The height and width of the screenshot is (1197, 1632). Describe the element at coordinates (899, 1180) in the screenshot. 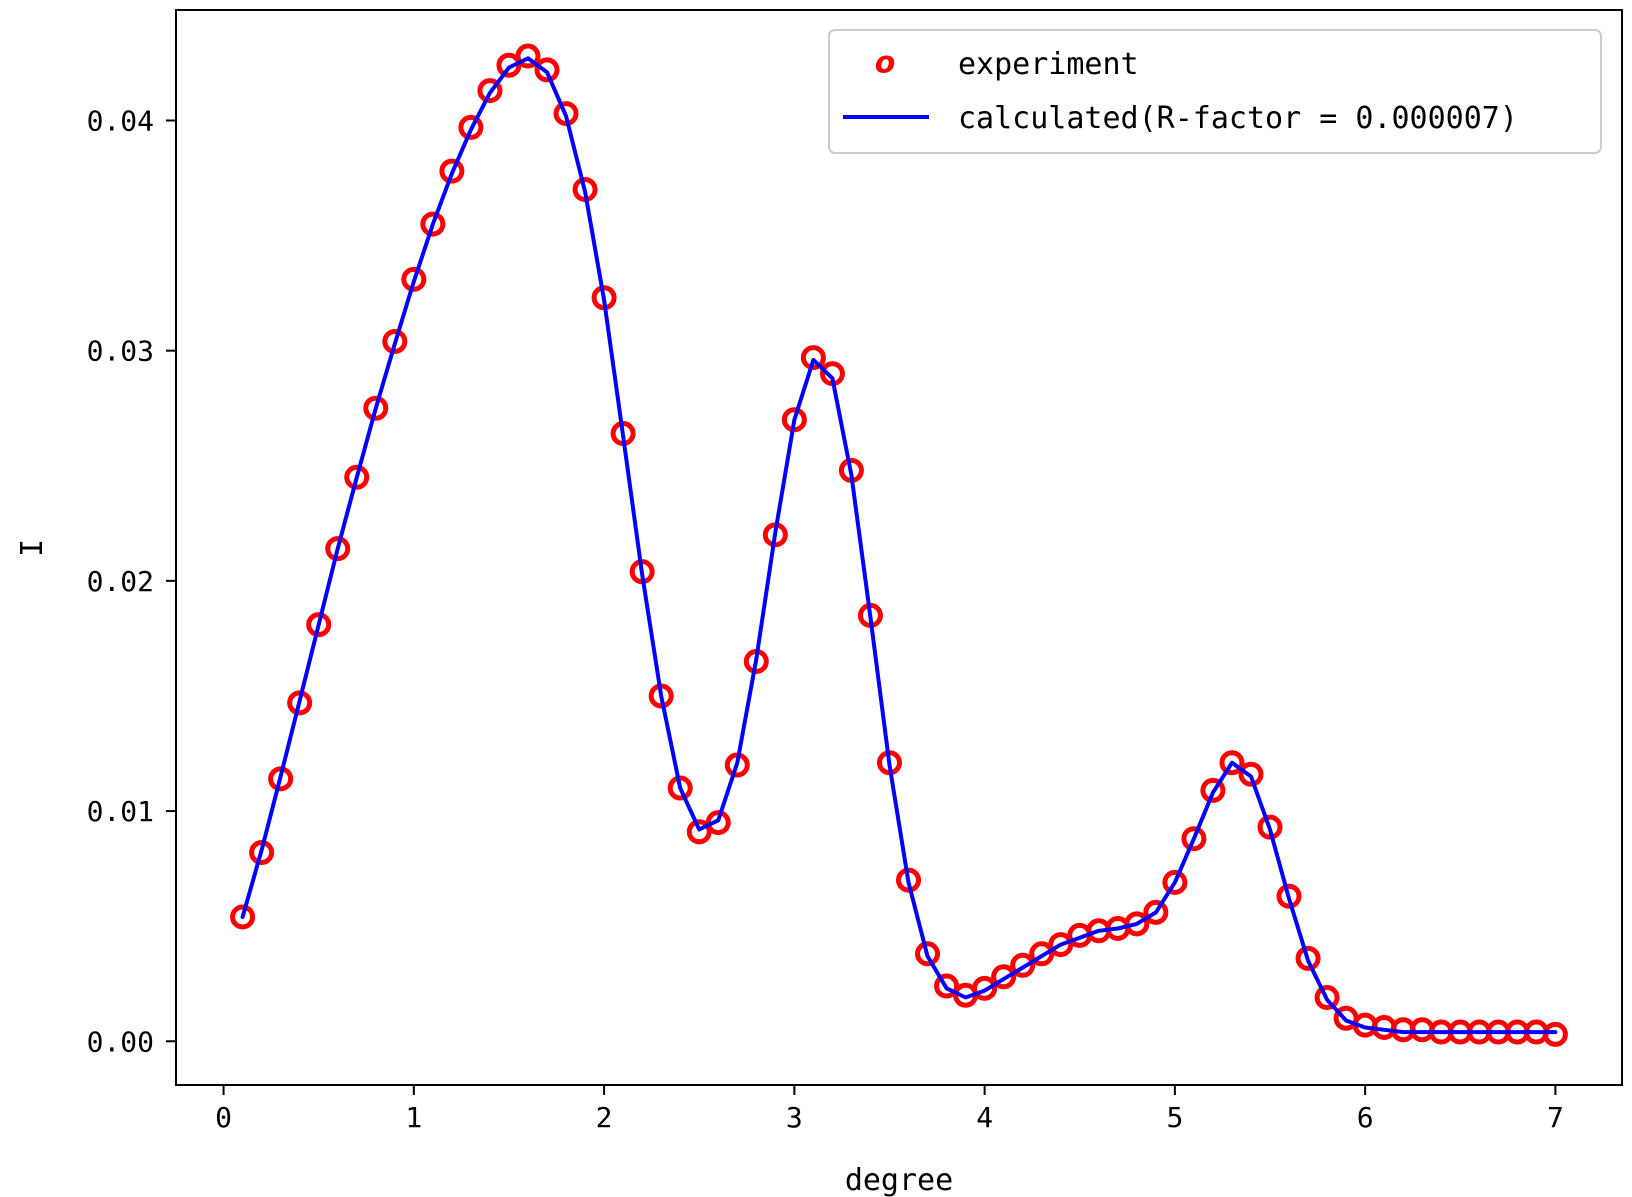

I see `x-axis-label: degree` at that location.